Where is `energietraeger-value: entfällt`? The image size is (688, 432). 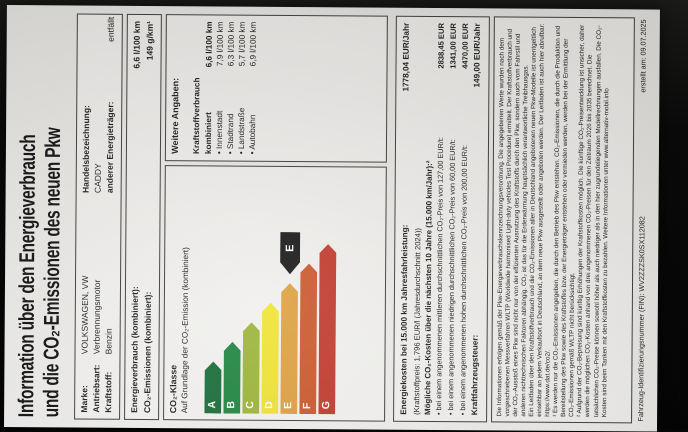
energietraeger-value: entfällt is located at coordinates (111, 29).